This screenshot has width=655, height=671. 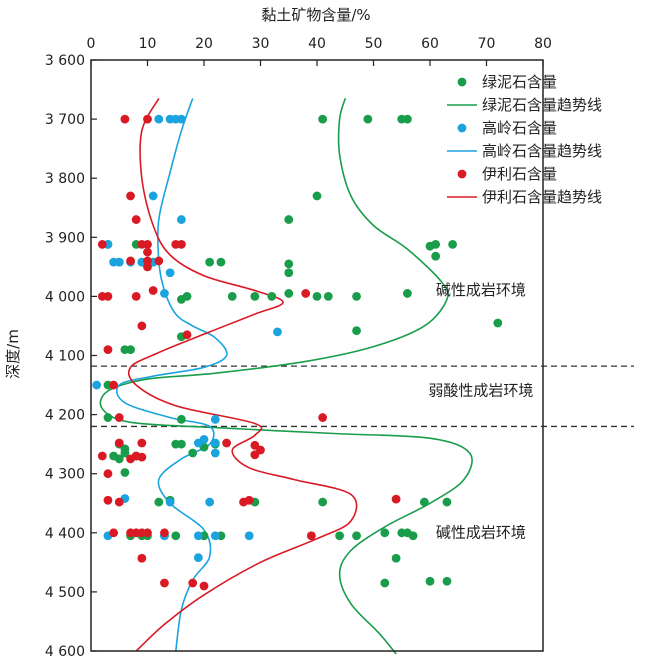 What do you see at coordinates (519, 128) in the screenshot?
I see `legend-label: 高岭石含量` at bounding box center [519, 128].